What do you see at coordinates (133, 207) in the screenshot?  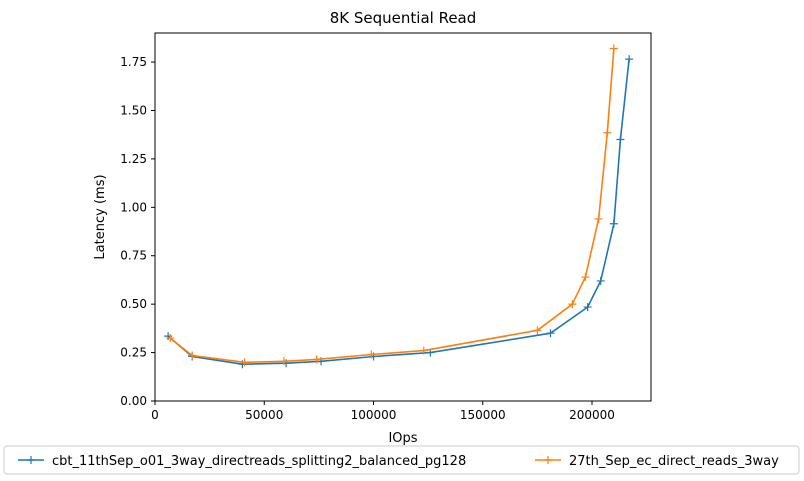 I see `y-tick-label: 1.00` at bounding box center [133, 207].